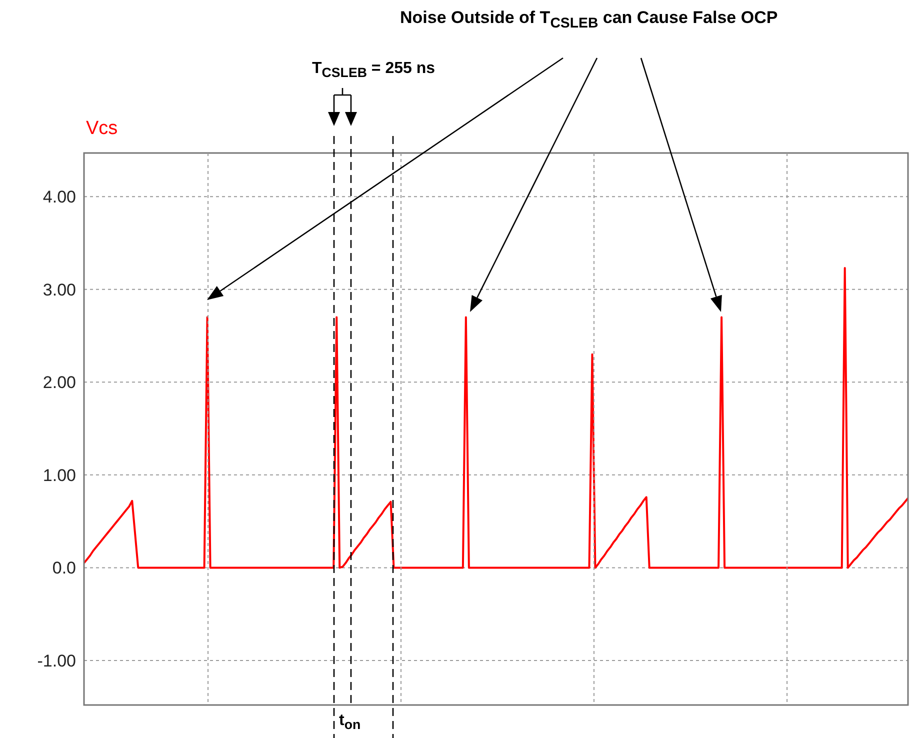 The height and width of the screenshot is (738, 910). I want to click on y-tick-label: 0.0, so click(64, 568).